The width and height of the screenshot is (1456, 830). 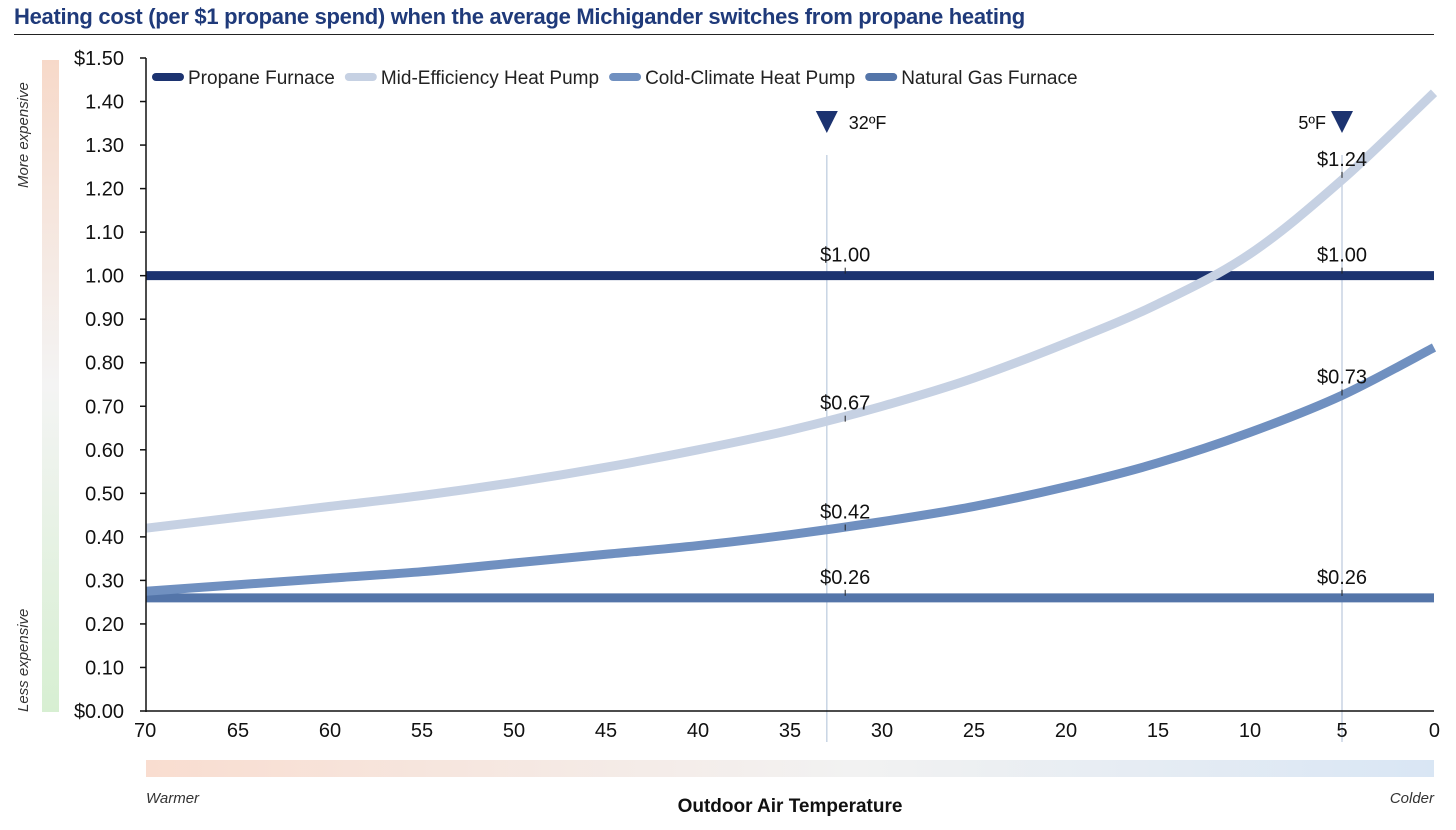 What do you see at coordinates (1084, 122) in the screenshot?
I see `temperature-markers: 32ºF 5ºF` at bounding box center [1084, 122].